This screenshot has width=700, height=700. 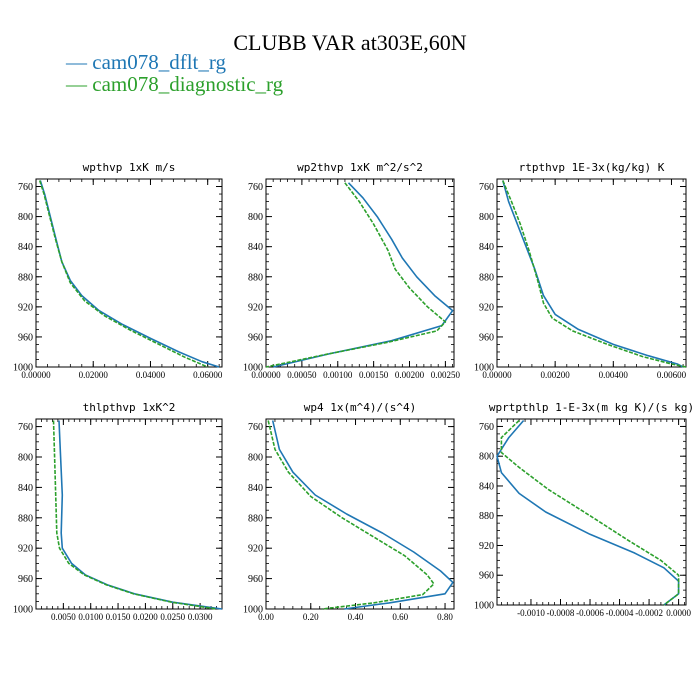 What do you see at coordinates (445, 617) in the screenshot?
I see `xtick-label: 0.80` at bounding box center [445, 617].